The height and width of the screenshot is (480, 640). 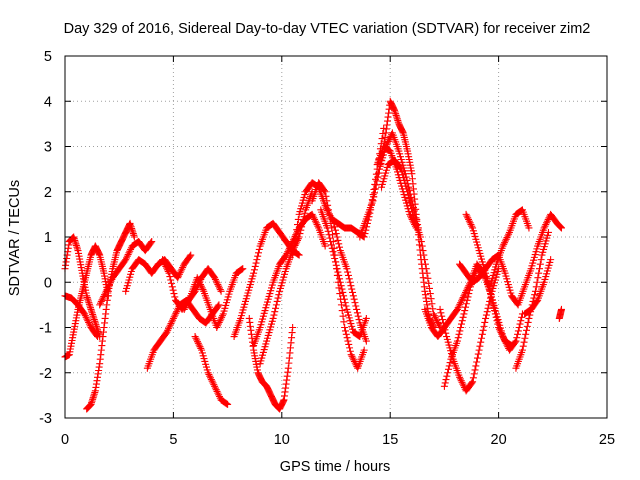 I want to click on series-t10, so click(x=211, y=370).